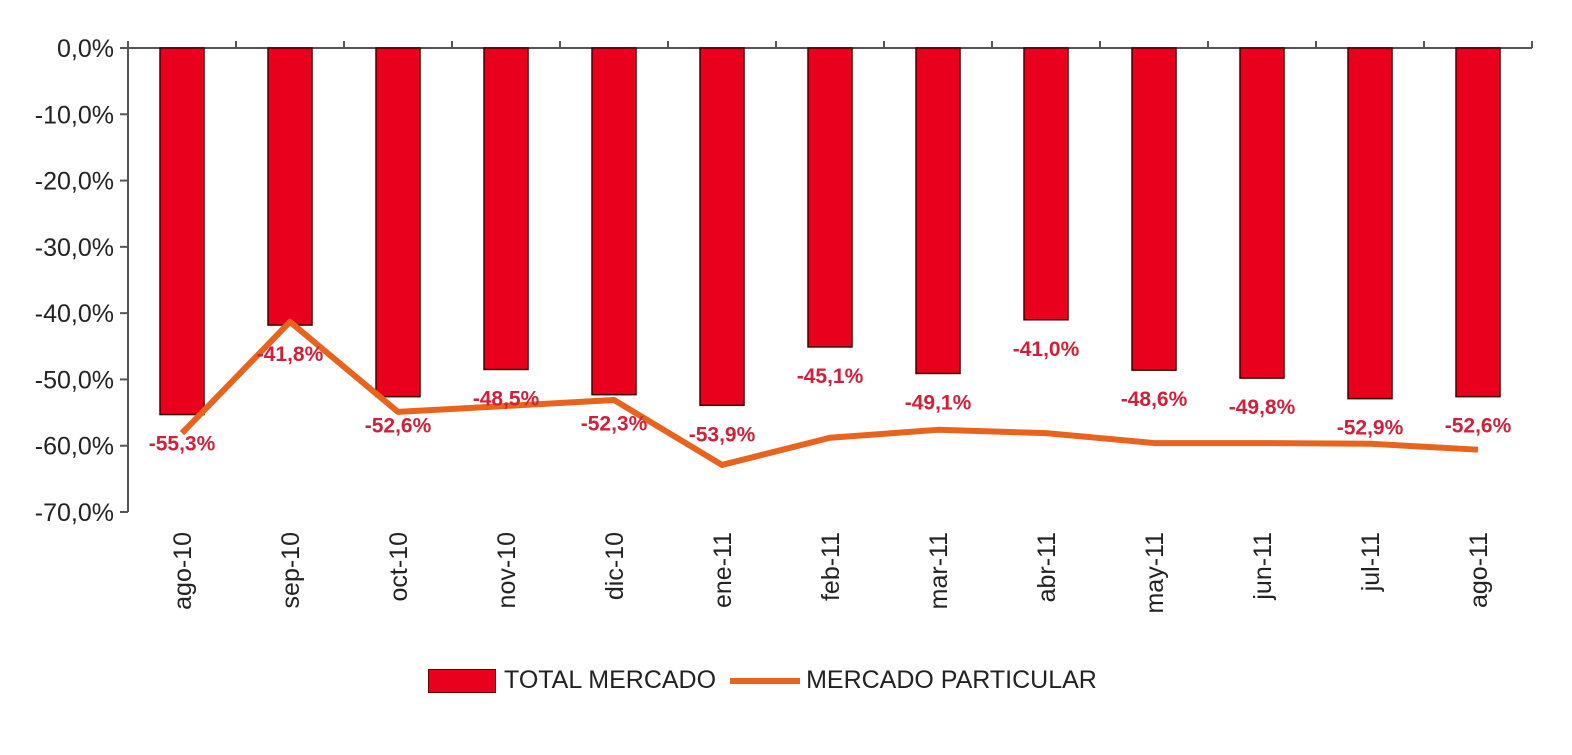  What do you see at coordinates (85, 49) in the screenshot?
I see `y-tick-label: 0,0%` at bounding box center [85, 49].